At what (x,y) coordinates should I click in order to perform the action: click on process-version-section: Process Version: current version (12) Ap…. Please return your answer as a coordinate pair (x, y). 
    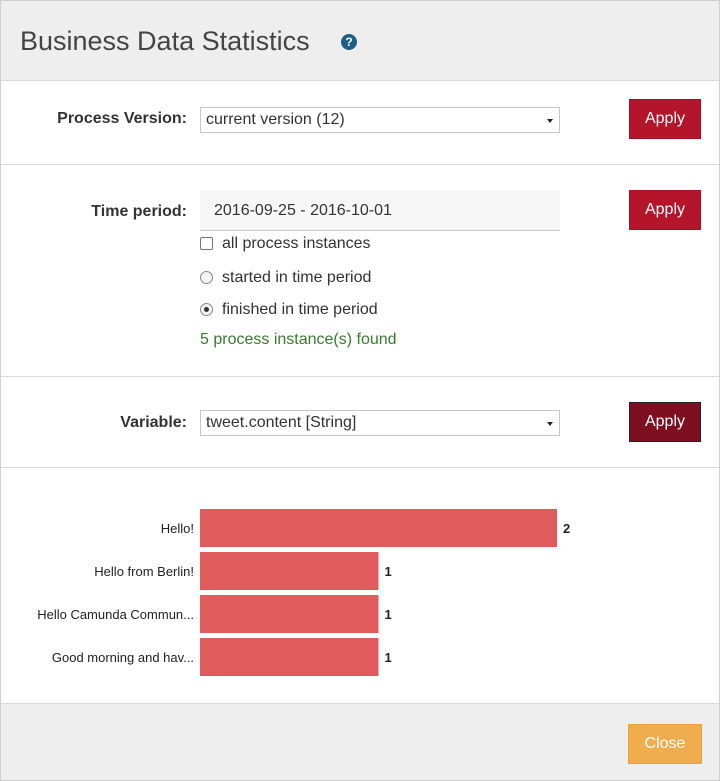
    Looking at the image, I should click on (360, 123).